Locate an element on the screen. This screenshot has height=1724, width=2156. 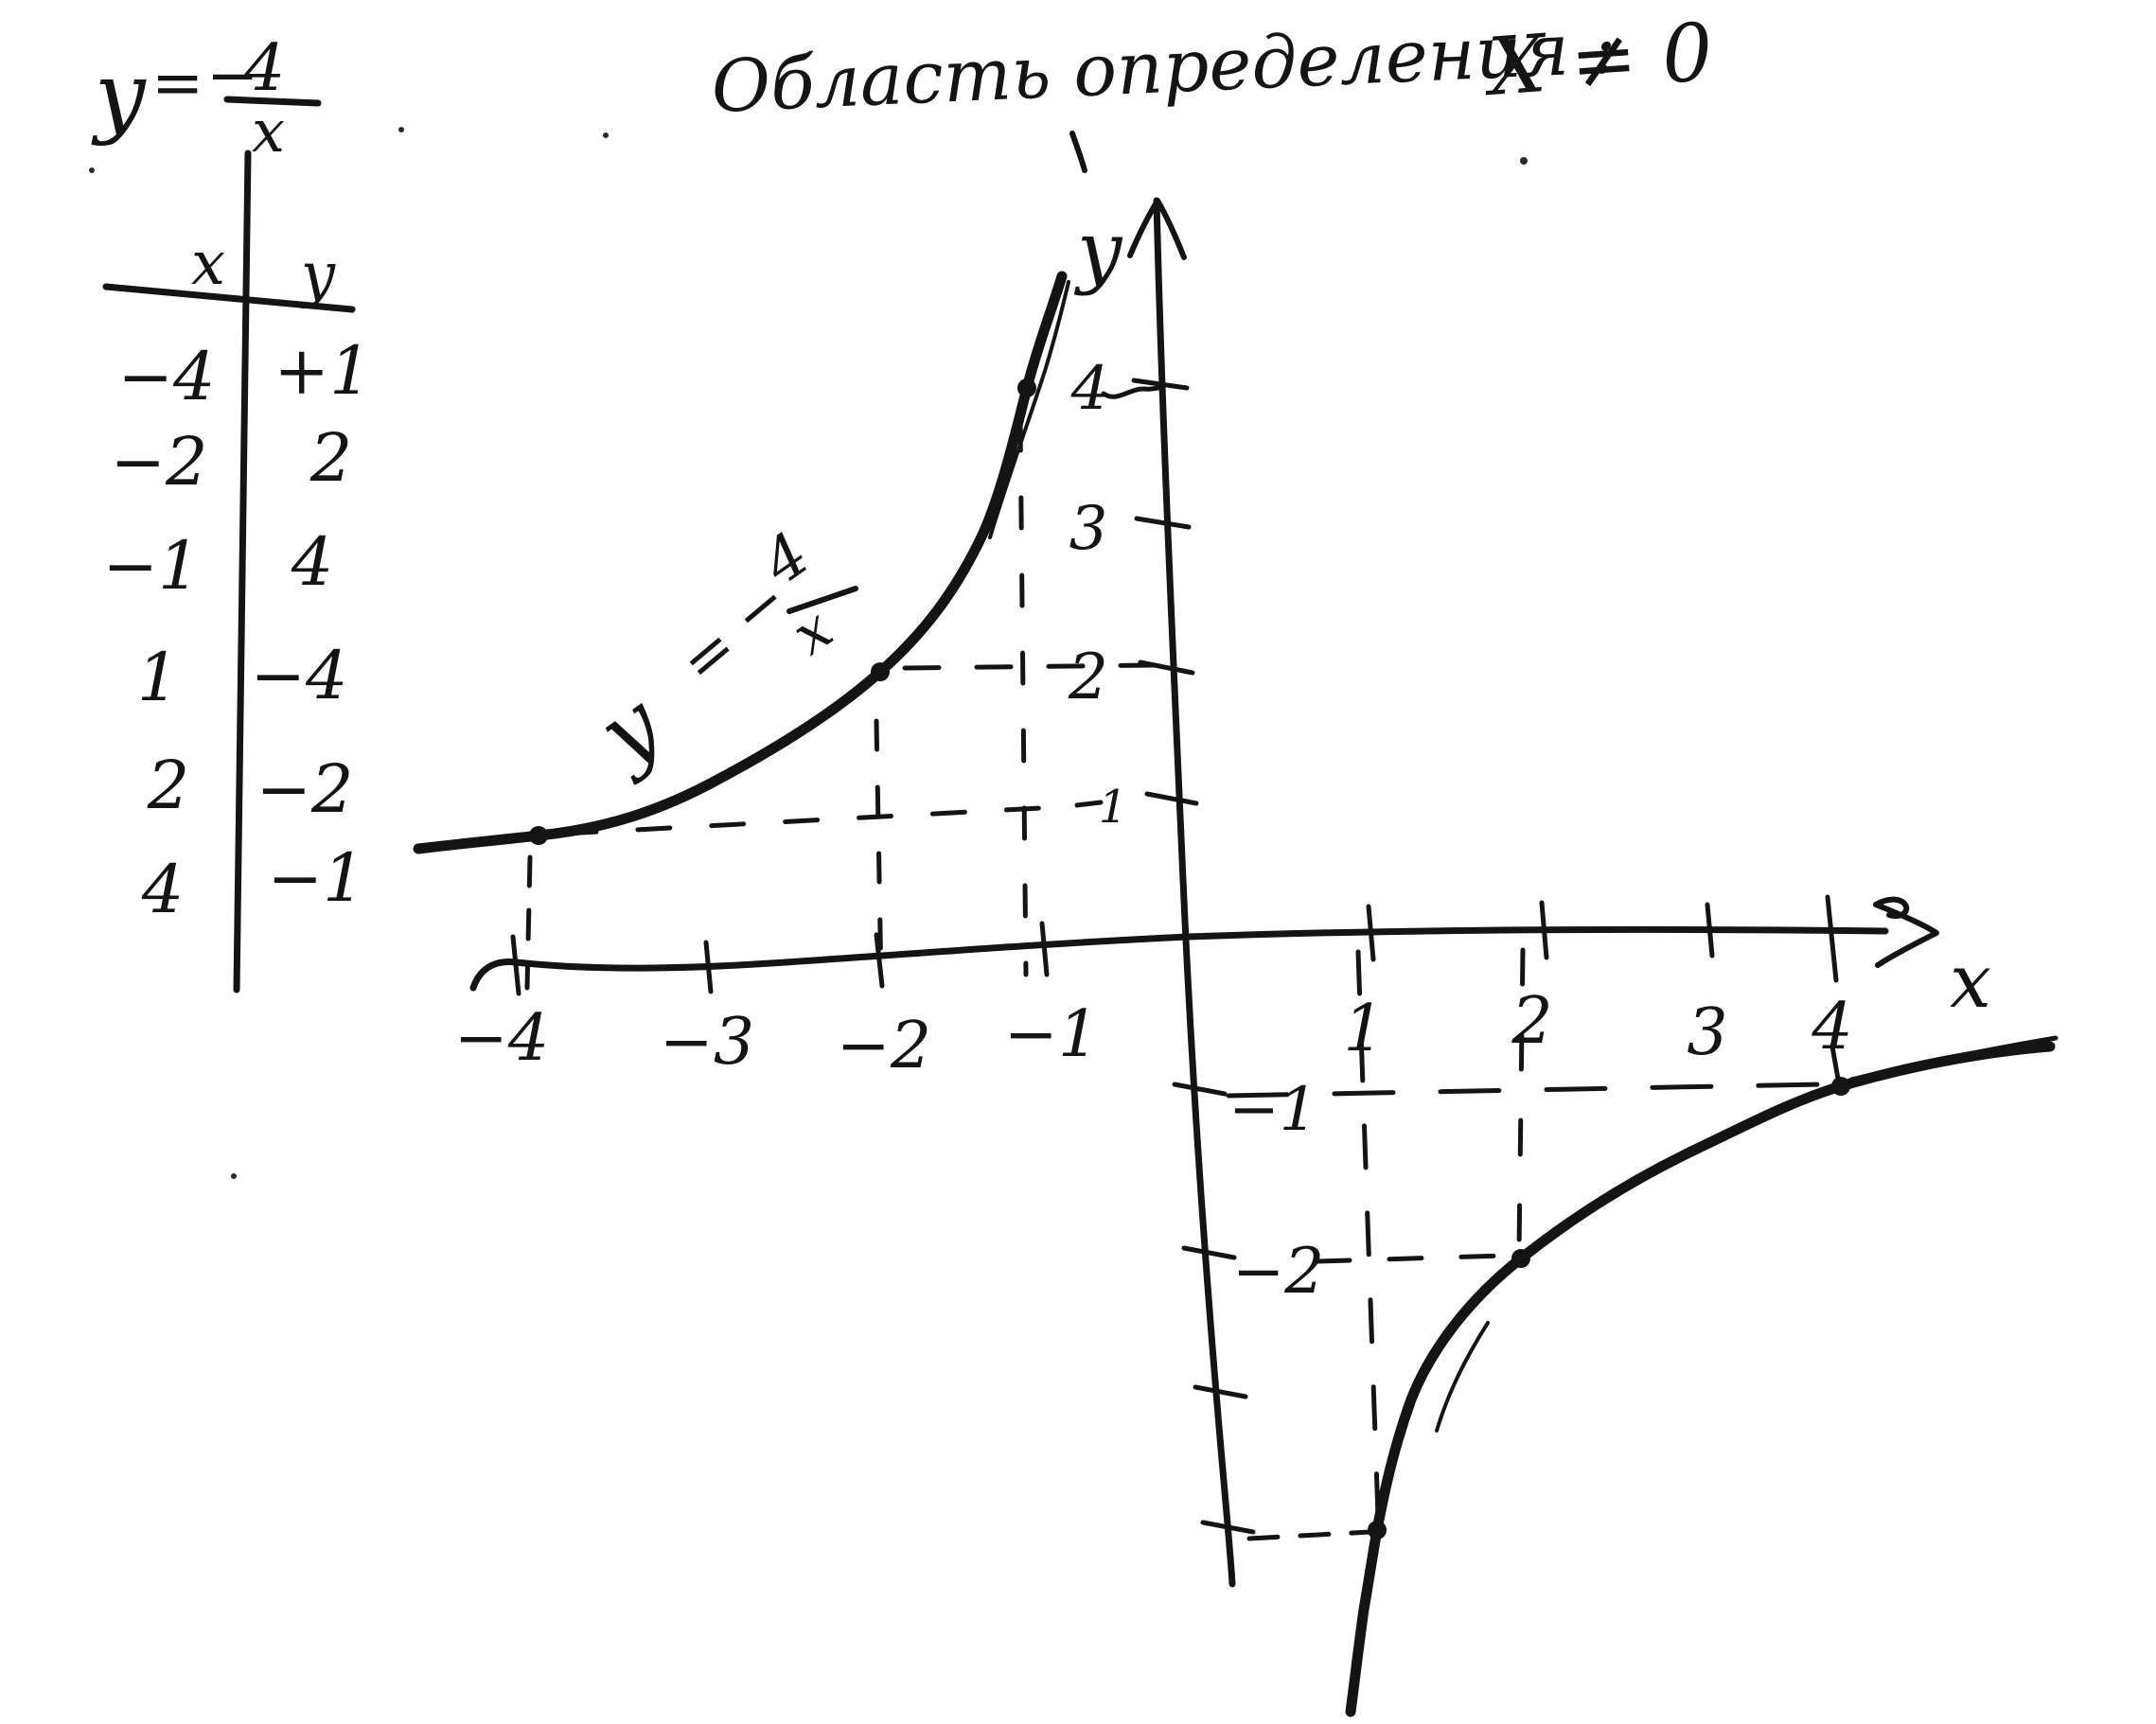
x-tick-label-neg-3: −3 is located at coordinates (707, 1042).